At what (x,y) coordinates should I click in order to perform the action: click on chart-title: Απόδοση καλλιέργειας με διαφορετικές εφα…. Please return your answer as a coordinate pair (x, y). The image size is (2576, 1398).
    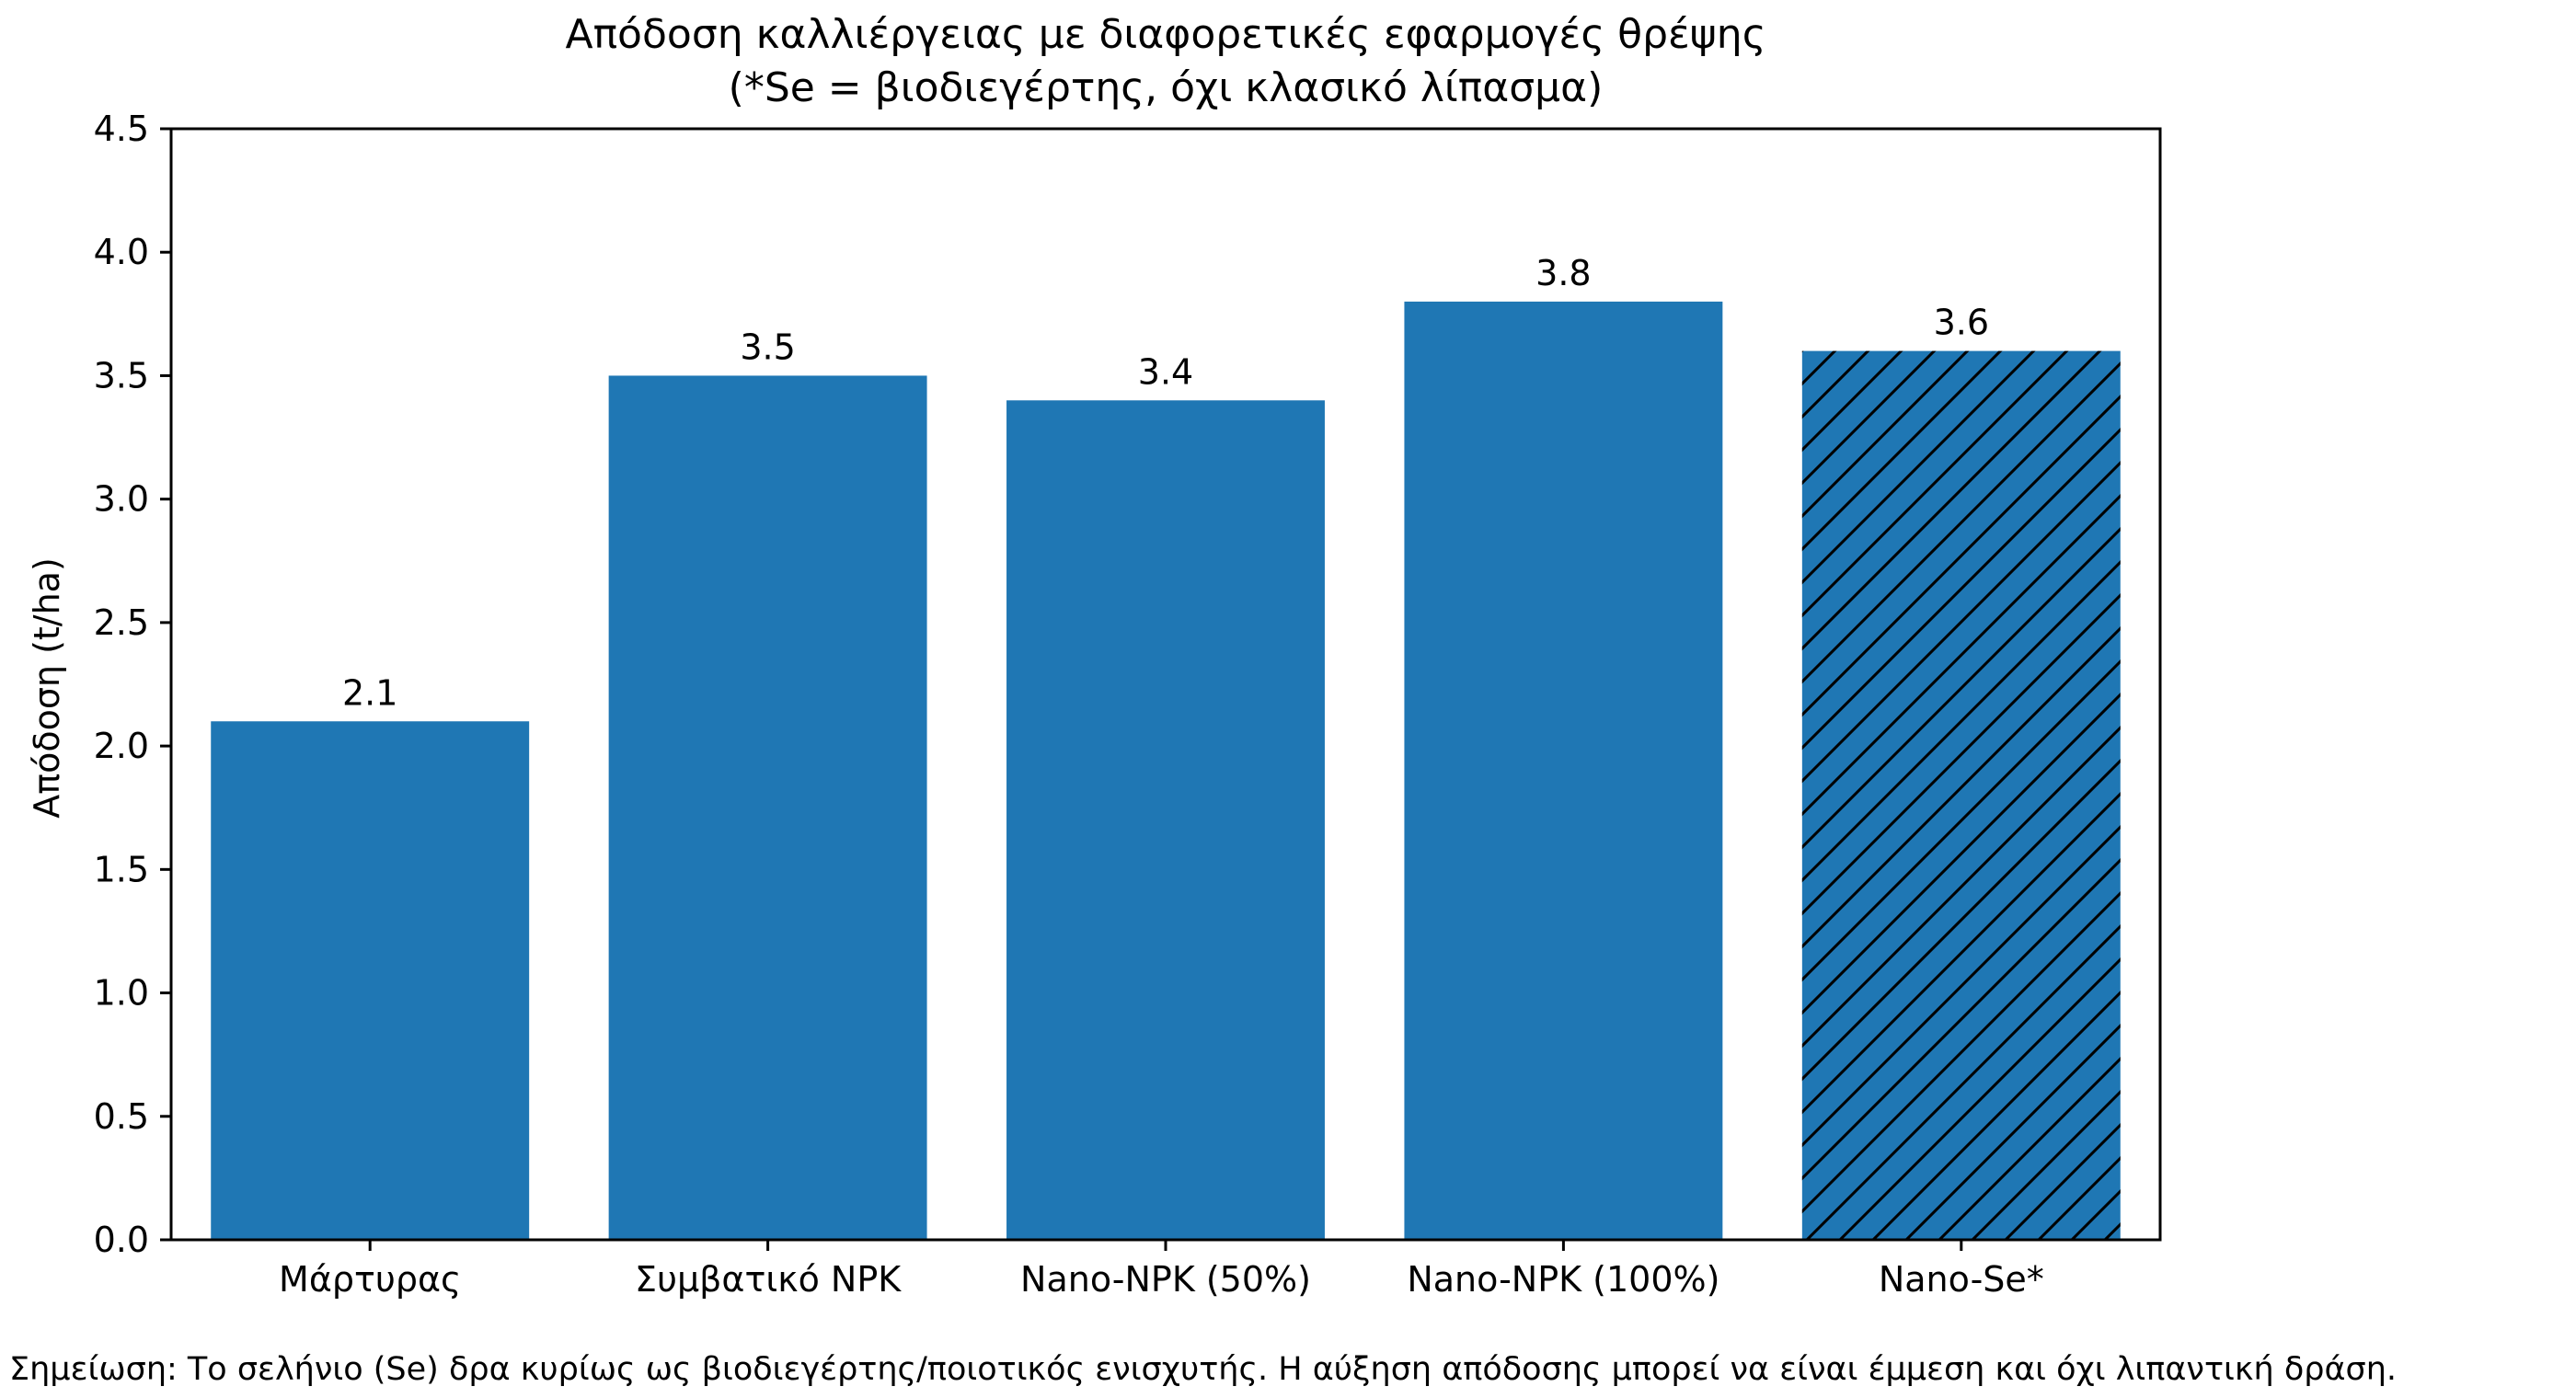
    Looking at the image, I should click on (1165, 34).